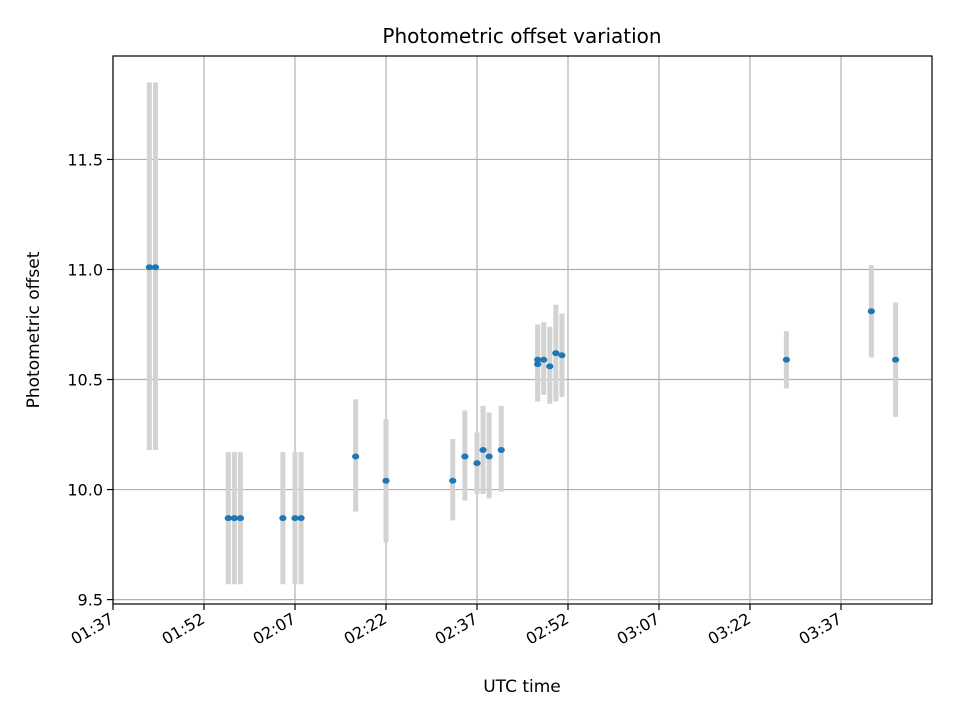 This screenshot has height=720, width=960. What do you see at coordinates (547, 629) in the screenshot?
I see `x-tick-label: 02:52` at bounding box center [547, 629].